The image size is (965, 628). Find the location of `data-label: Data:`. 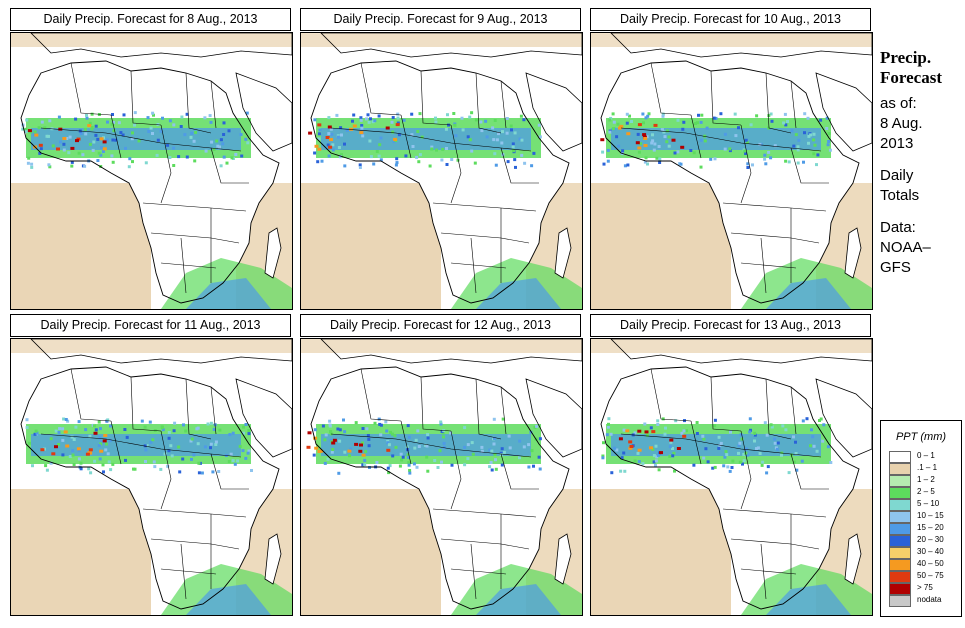

data-label: Data: is located at coordinates (898, 227).